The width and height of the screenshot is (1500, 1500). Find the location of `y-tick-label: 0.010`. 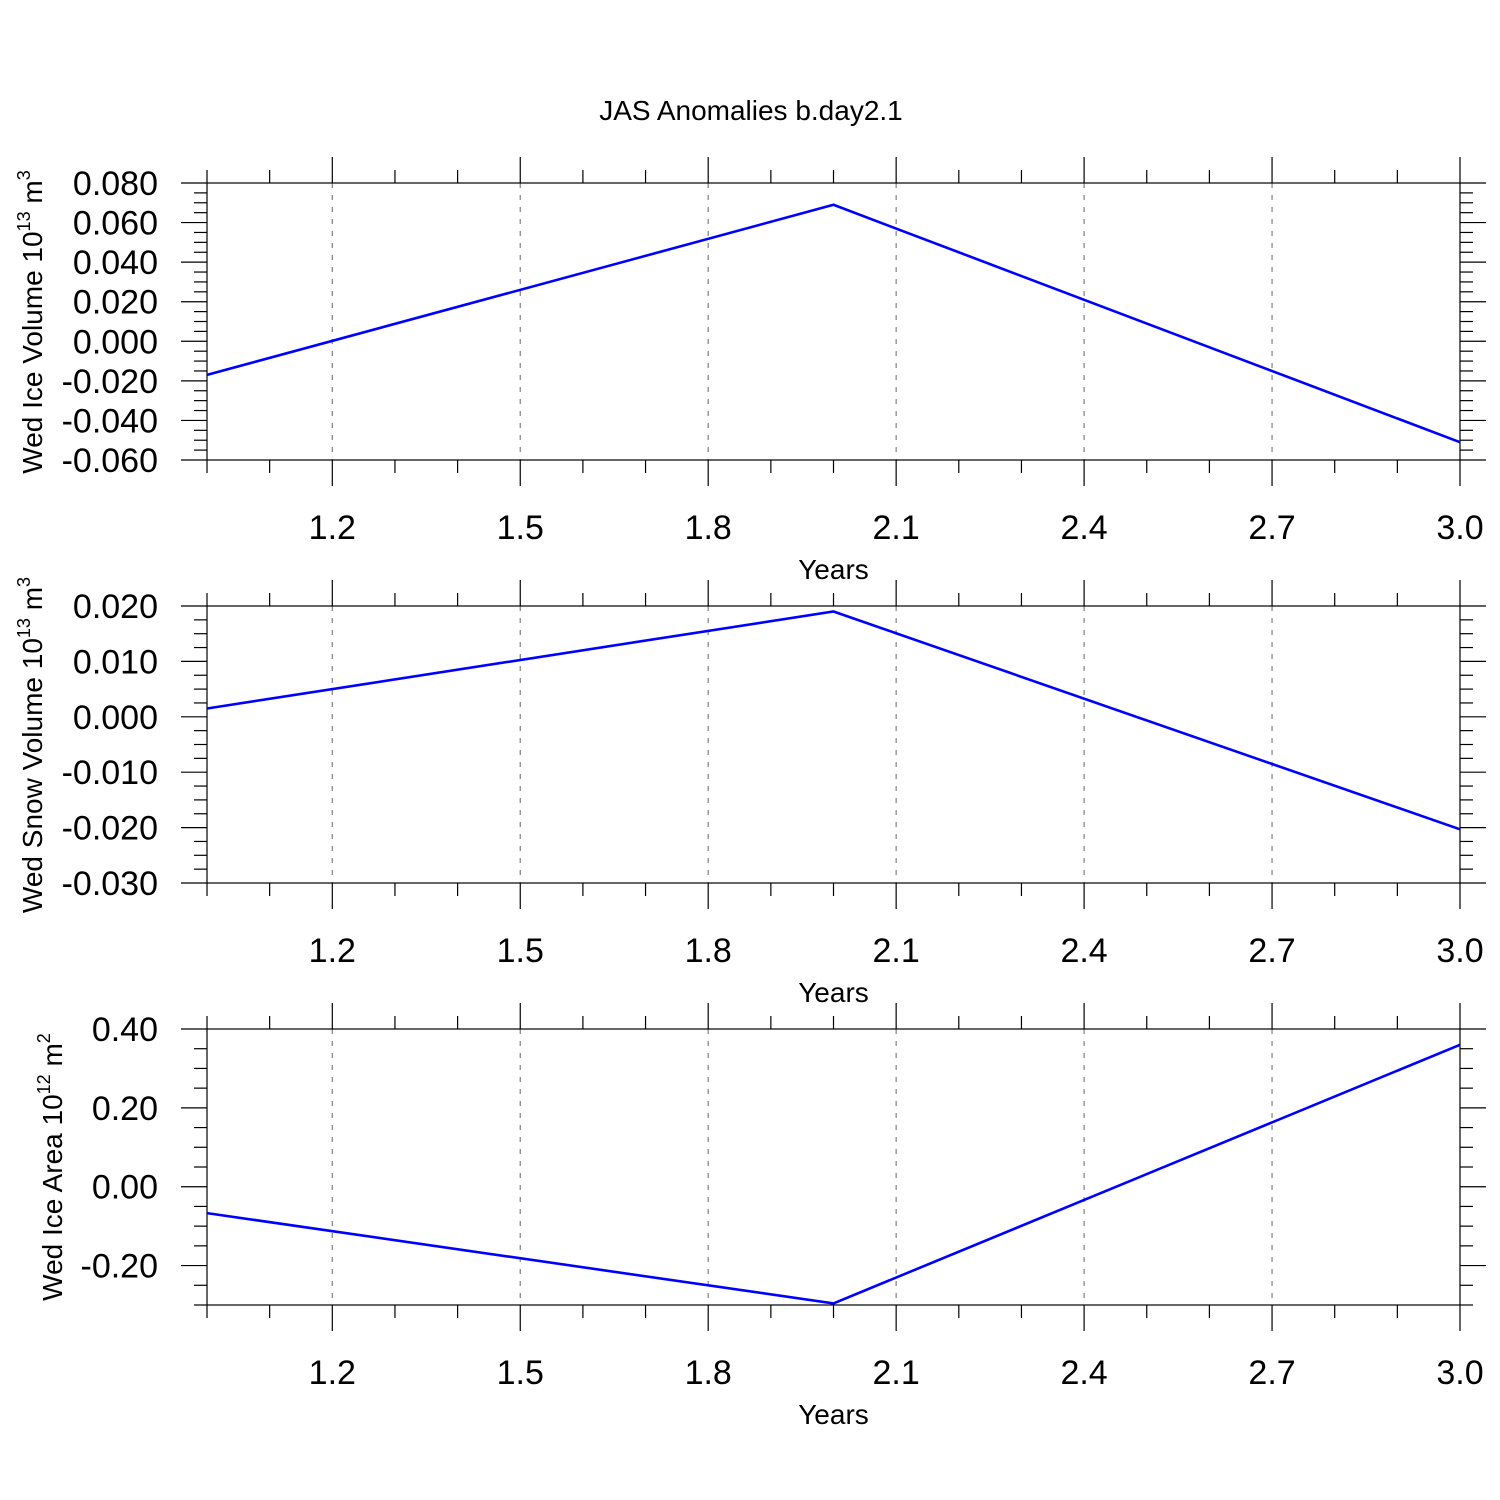

y-tick-label: 0.010 is located at coordinates (115, 662).